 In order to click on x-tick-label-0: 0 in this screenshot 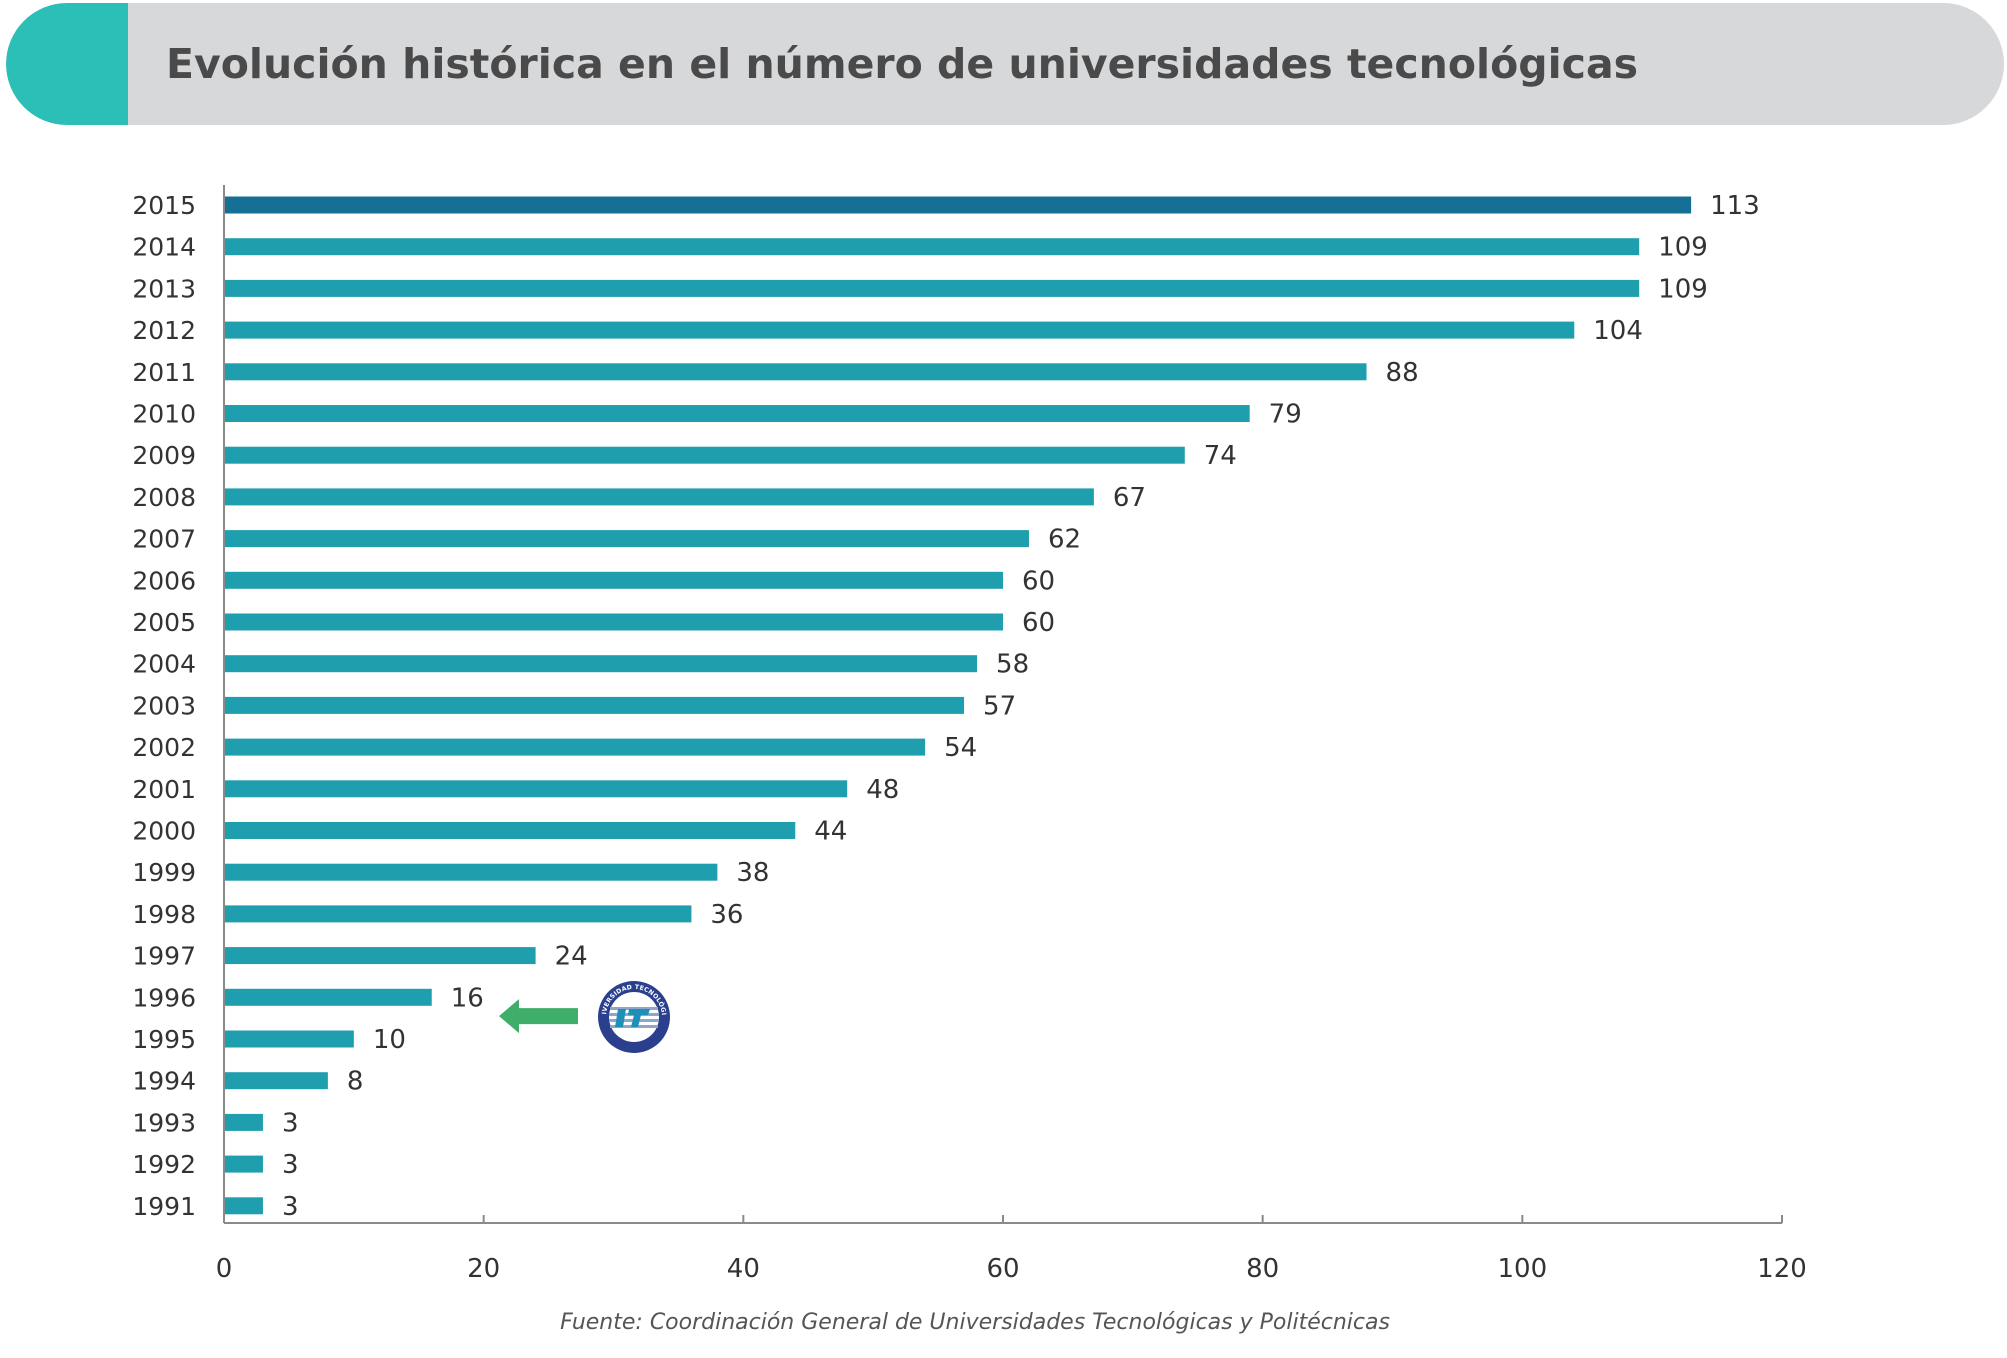, I will do `click(224, 1269)`.